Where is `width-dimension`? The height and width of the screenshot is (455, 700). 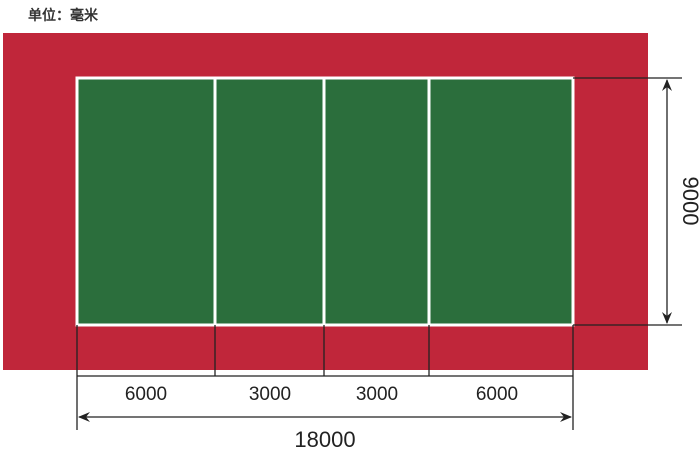 width-dimension is located at coordinates (627, 201).